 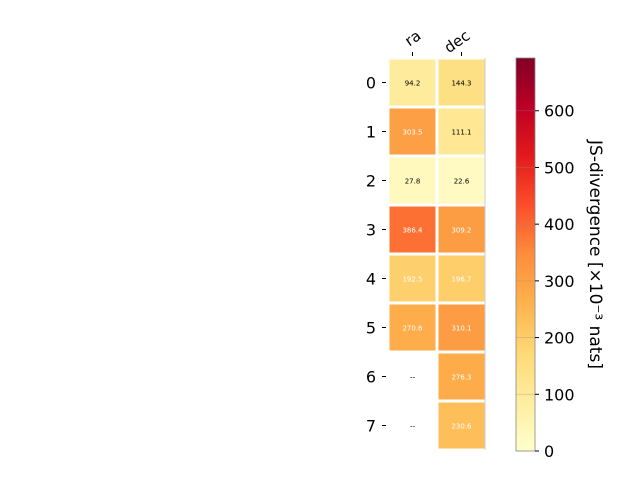 I want to click on cell-value-label: 310.1, so click(x=461, y=329).